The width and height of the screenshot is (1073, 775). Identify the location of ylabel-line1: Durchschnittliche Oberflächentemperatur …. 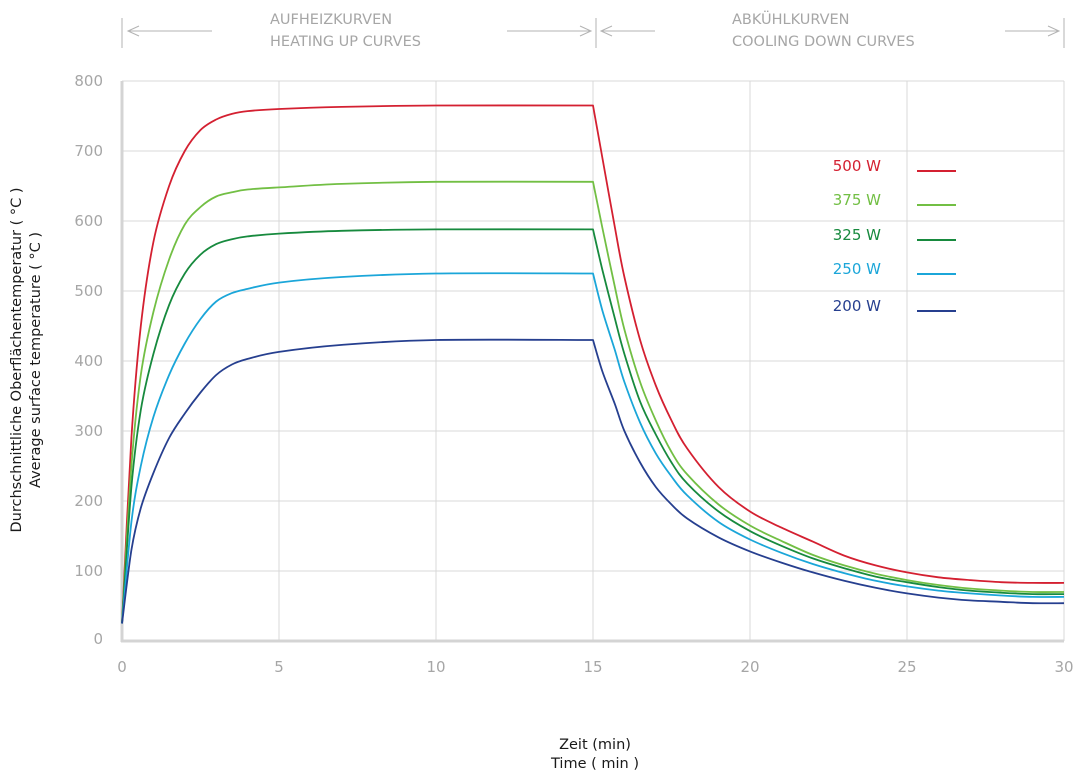
(17, 359).